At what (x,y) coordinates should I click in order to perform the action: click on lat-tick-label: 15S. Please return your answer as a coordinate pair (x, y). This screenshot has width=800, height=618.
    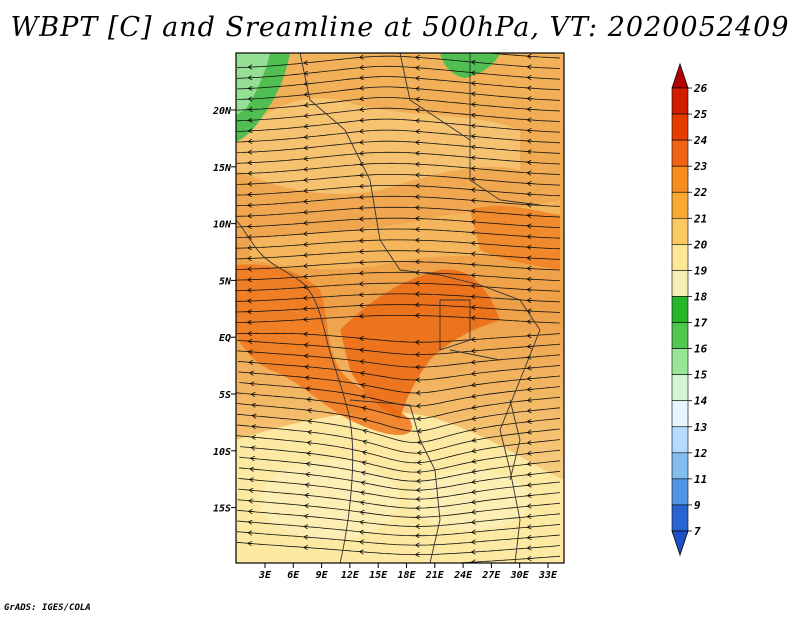
    Looking at the image, I should click on (222, 509).